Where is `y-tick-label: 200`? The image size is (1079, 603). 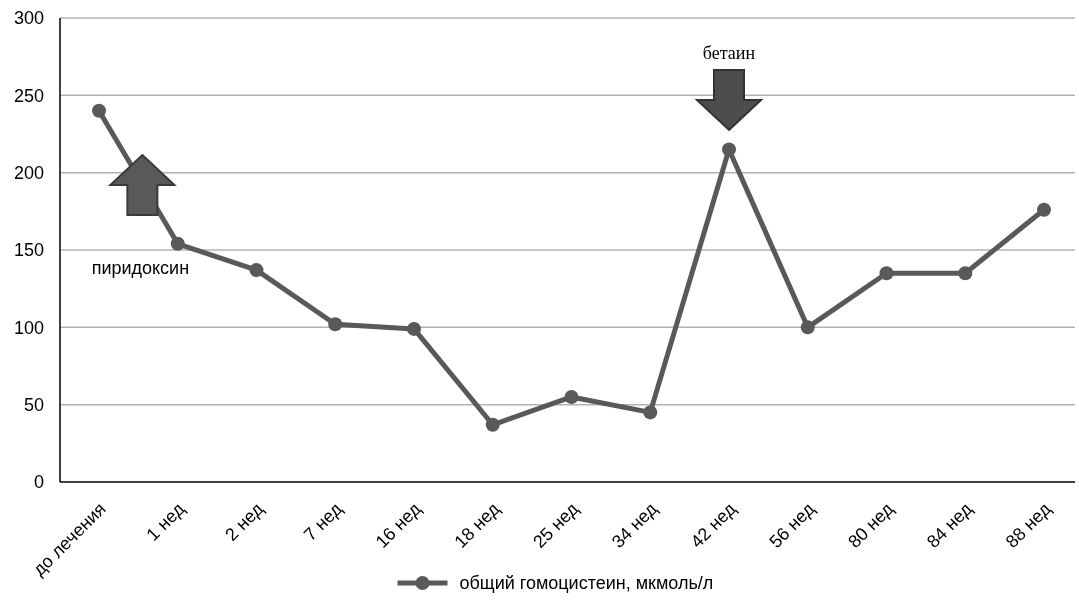 y-tick-label: 200 is located at coordinates (28, 172).